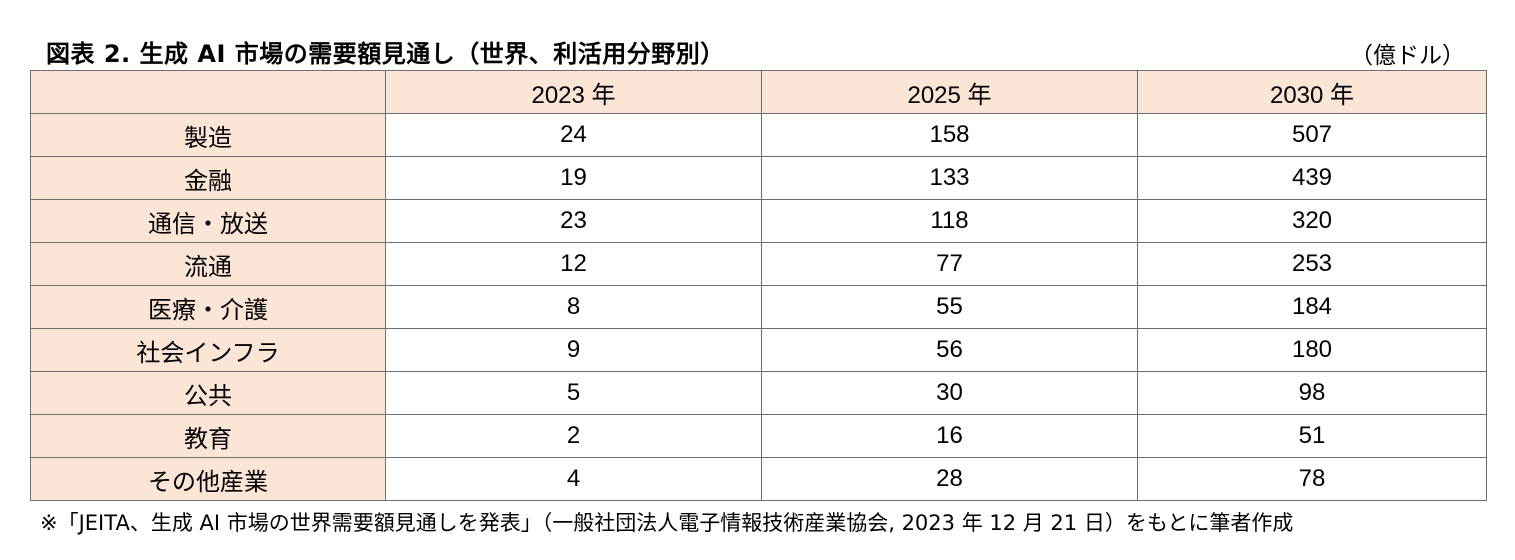  What do you see at coordinates (208, 393) in the screenshot?
I see `row-label: 公共` at bounding box center [208, 393].